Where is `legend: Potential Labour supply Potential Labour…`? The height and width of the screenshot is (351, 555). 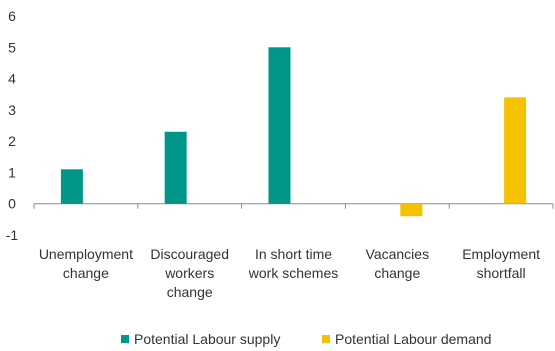
legend: Potential Labour supply Potential Labour… is located at coordinates (277, 341).